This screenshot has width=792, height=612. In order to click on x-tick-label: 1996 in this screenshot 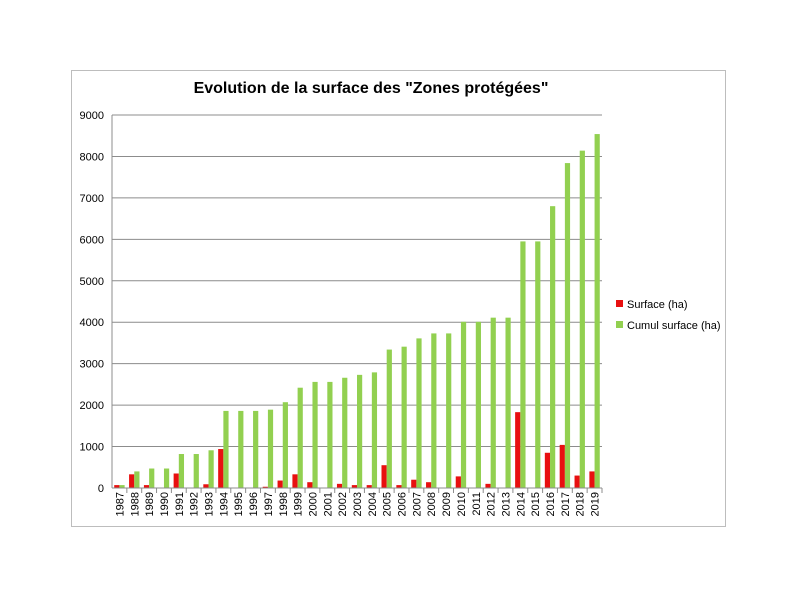, I will do `click(254, 504)`.